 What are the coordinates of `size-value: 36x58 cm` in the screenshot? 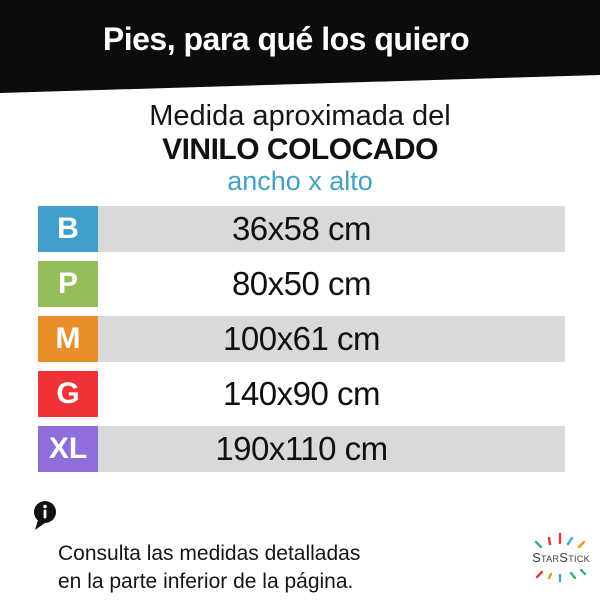 It's located at (301, 228).